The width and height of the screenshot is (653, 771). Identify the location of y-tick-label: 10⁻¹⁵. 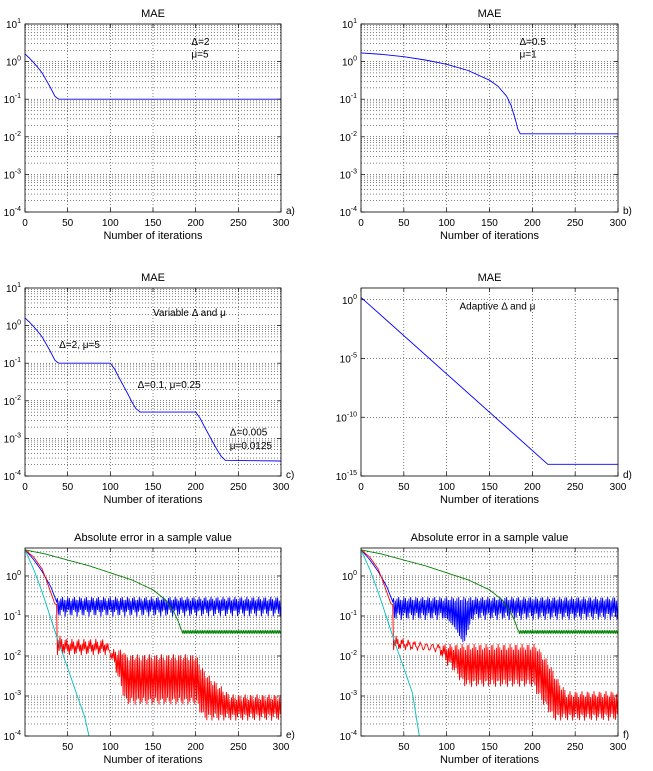
(346, 476).